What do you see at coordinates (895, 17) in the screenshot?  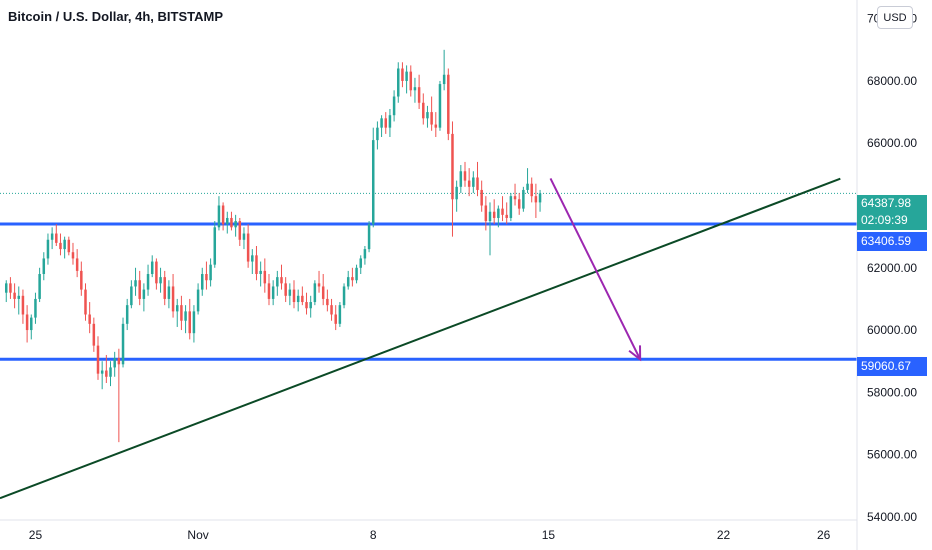 I see `currency-button: USD` at bounding box center [895, 17].